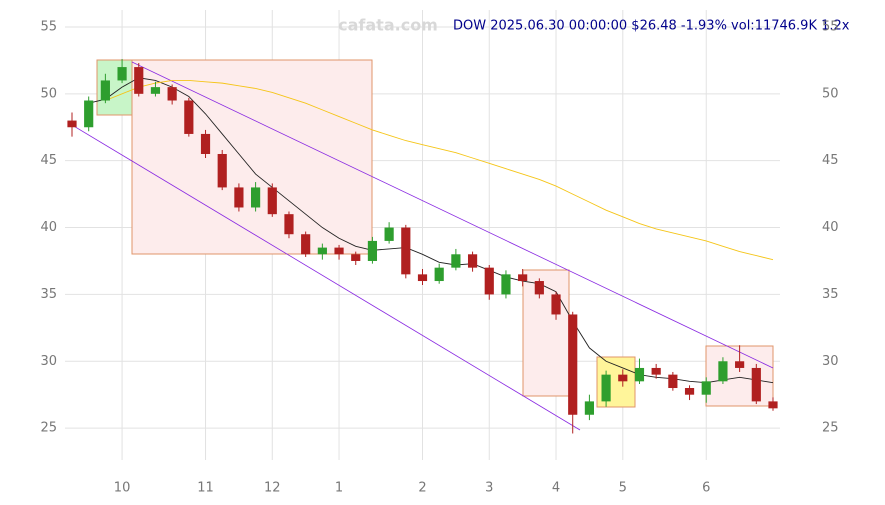 Image resolution: width=885 pixels, height=505 pixels. Describe the element at coordinates (830, 93) in the screenshot. I see `y-tick-label-right: 50` at that location.